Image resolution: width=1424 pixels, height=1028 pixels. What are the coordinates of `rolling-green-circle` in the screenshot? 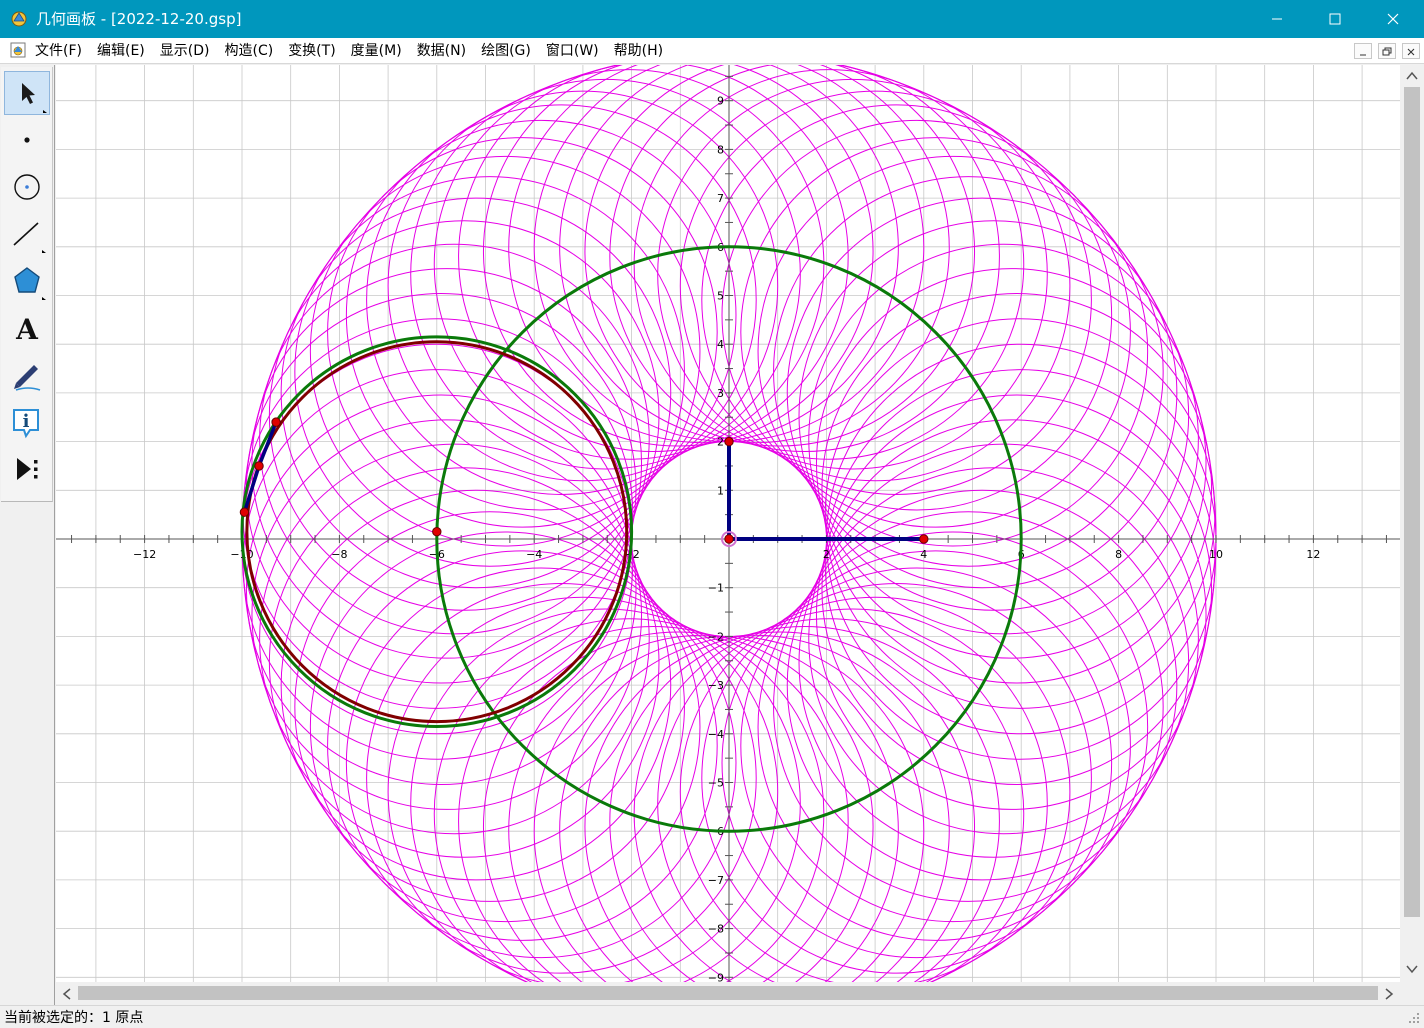 It's located at (437, 531).